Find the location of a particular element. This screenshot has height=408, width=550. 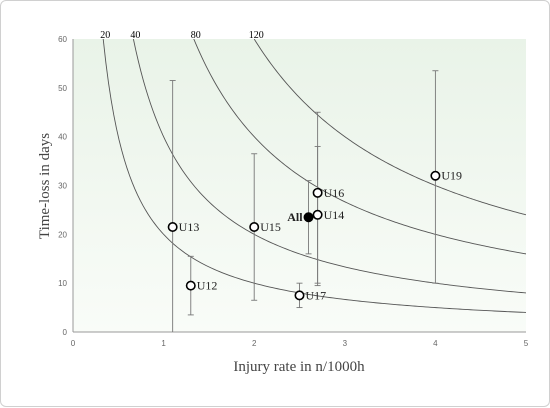

curve-label-20: 20 is located at coordinates (105, 35).